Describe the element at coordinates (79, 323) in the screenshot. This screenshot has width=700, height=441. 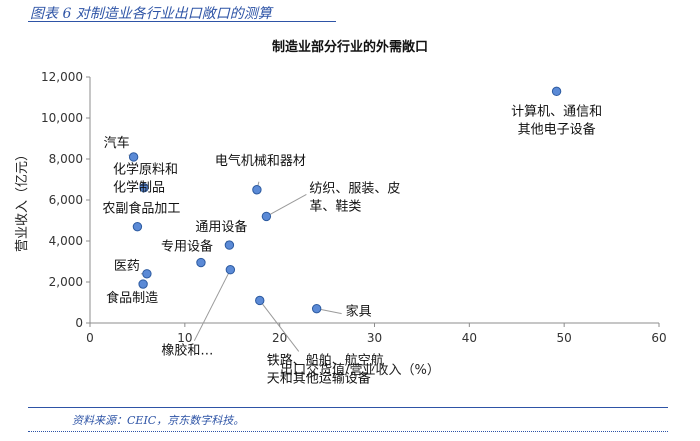
I see `y-tick-label: 0` at that location.